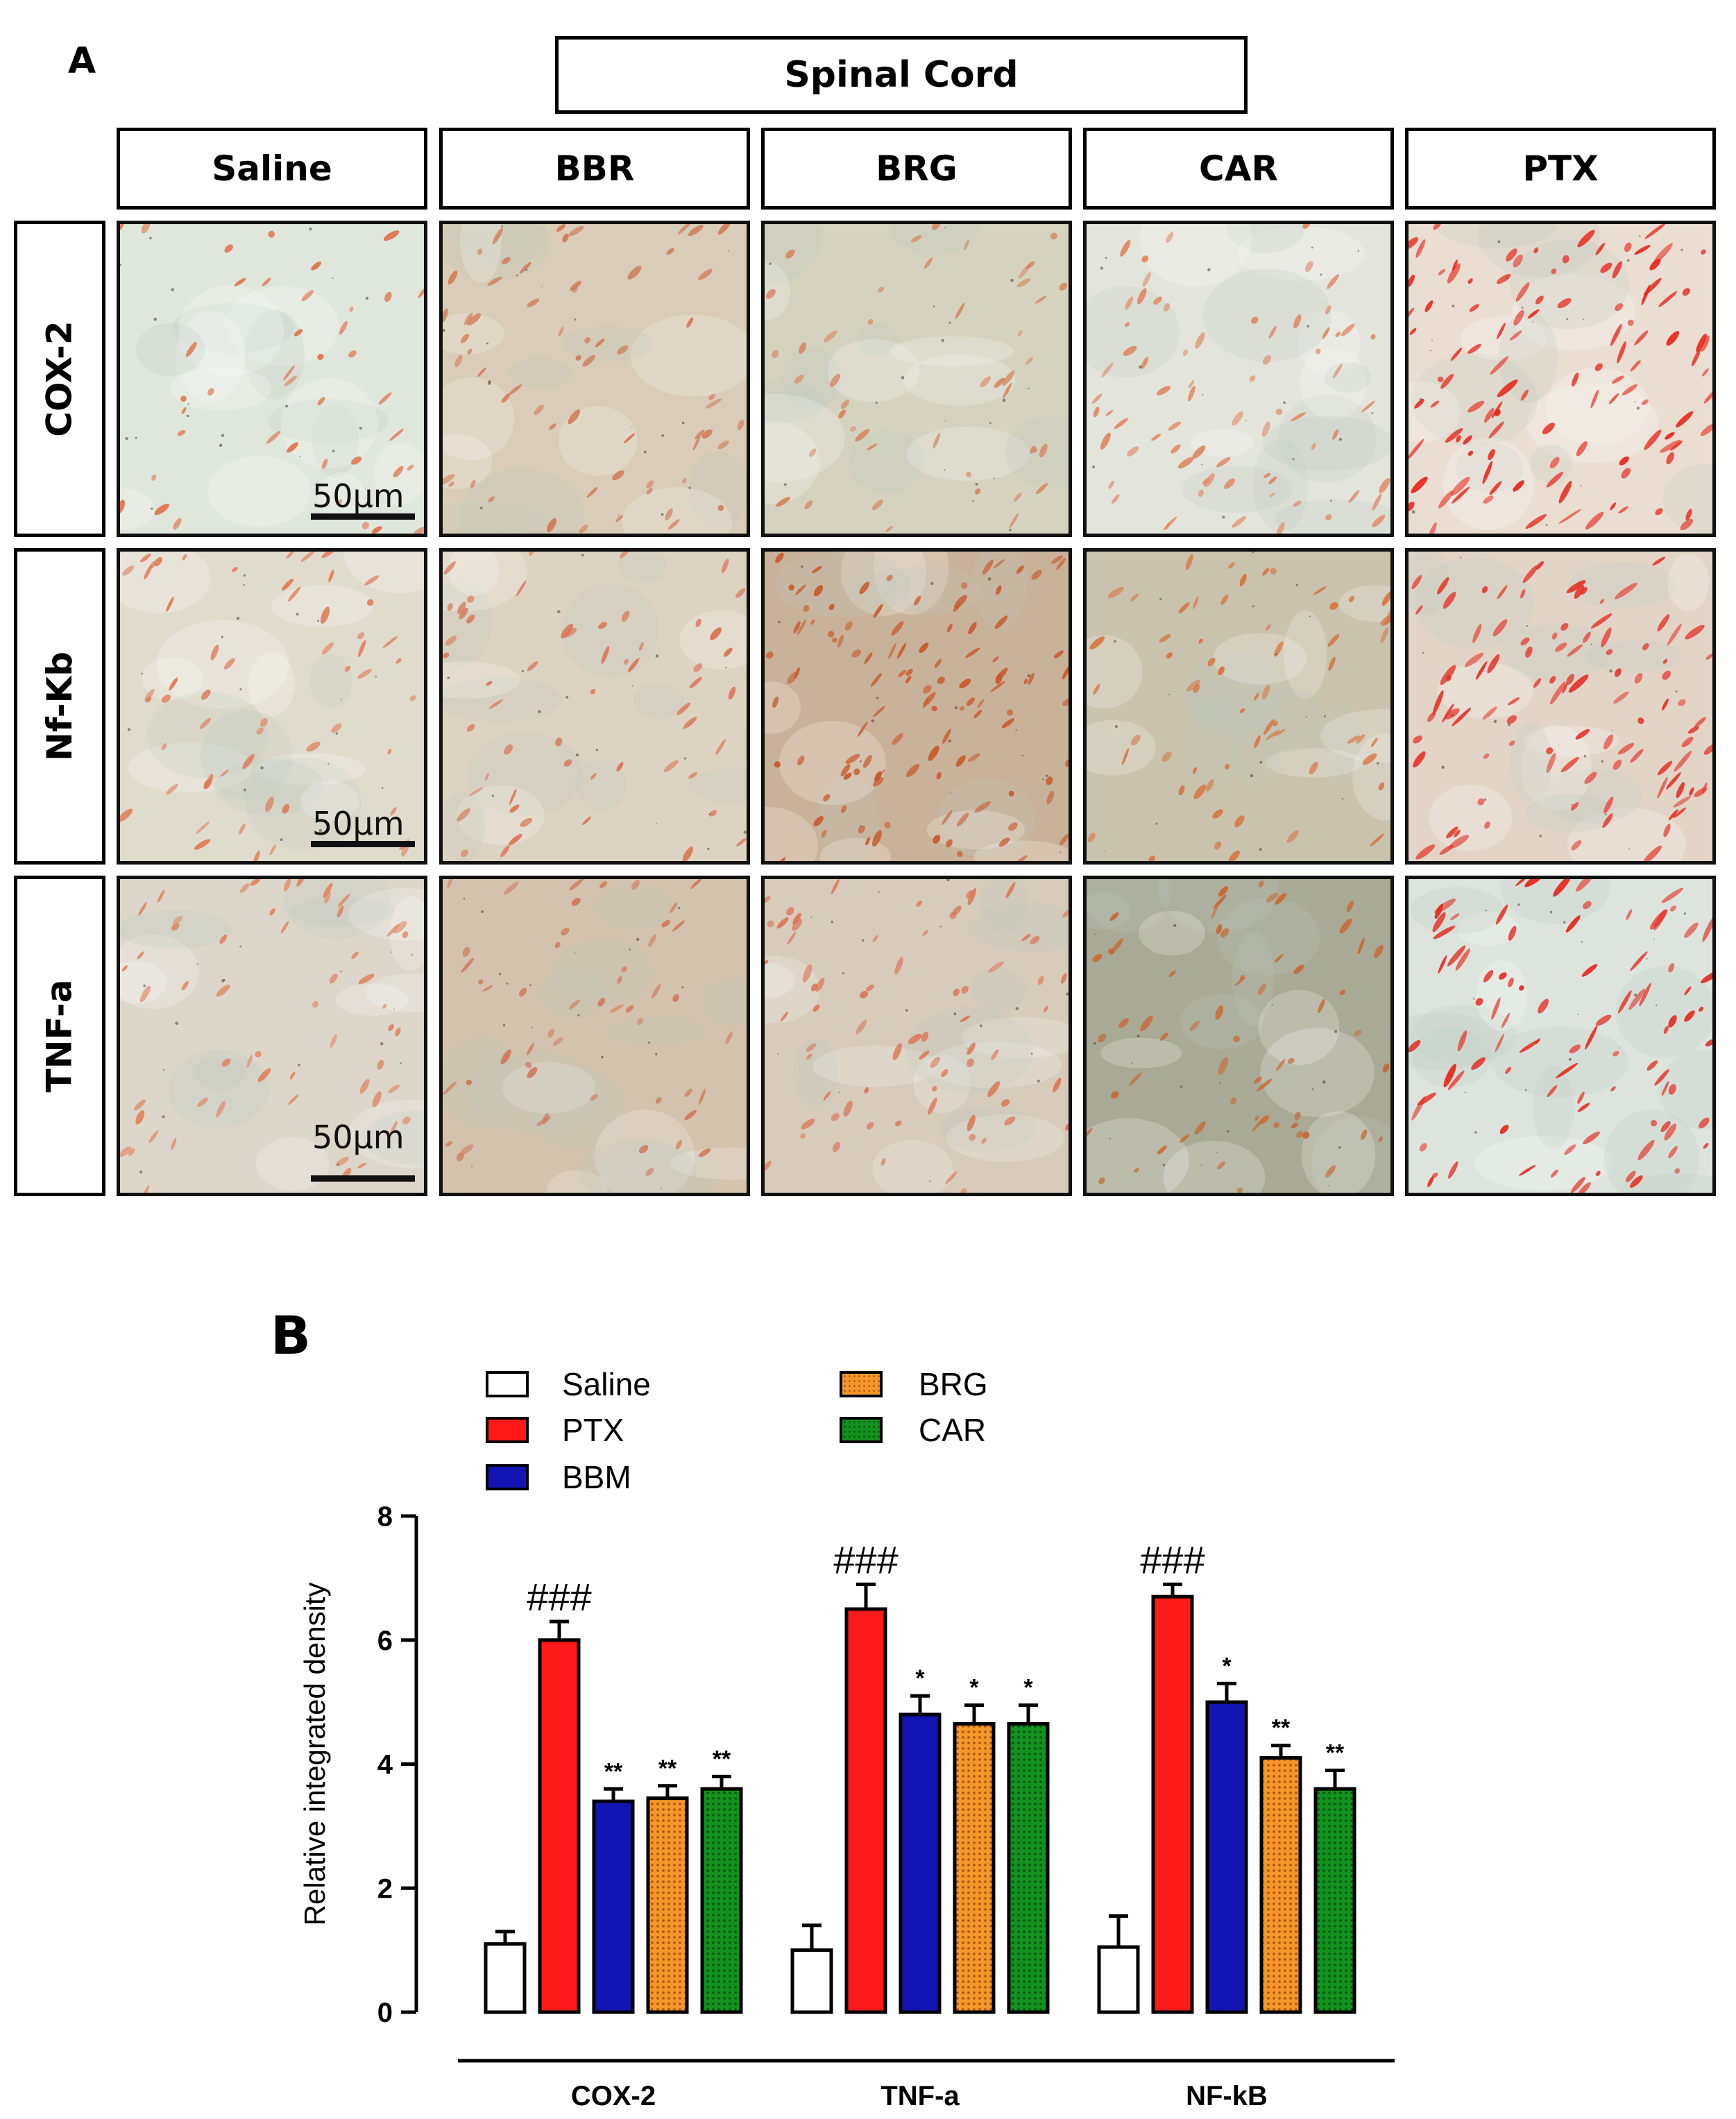 The image size is (1736, 2119). What do you see at coordinates (722, 1759) in the screenshot?
I see `significance-car-cox-2: **` at bounding box center [722, 1759].